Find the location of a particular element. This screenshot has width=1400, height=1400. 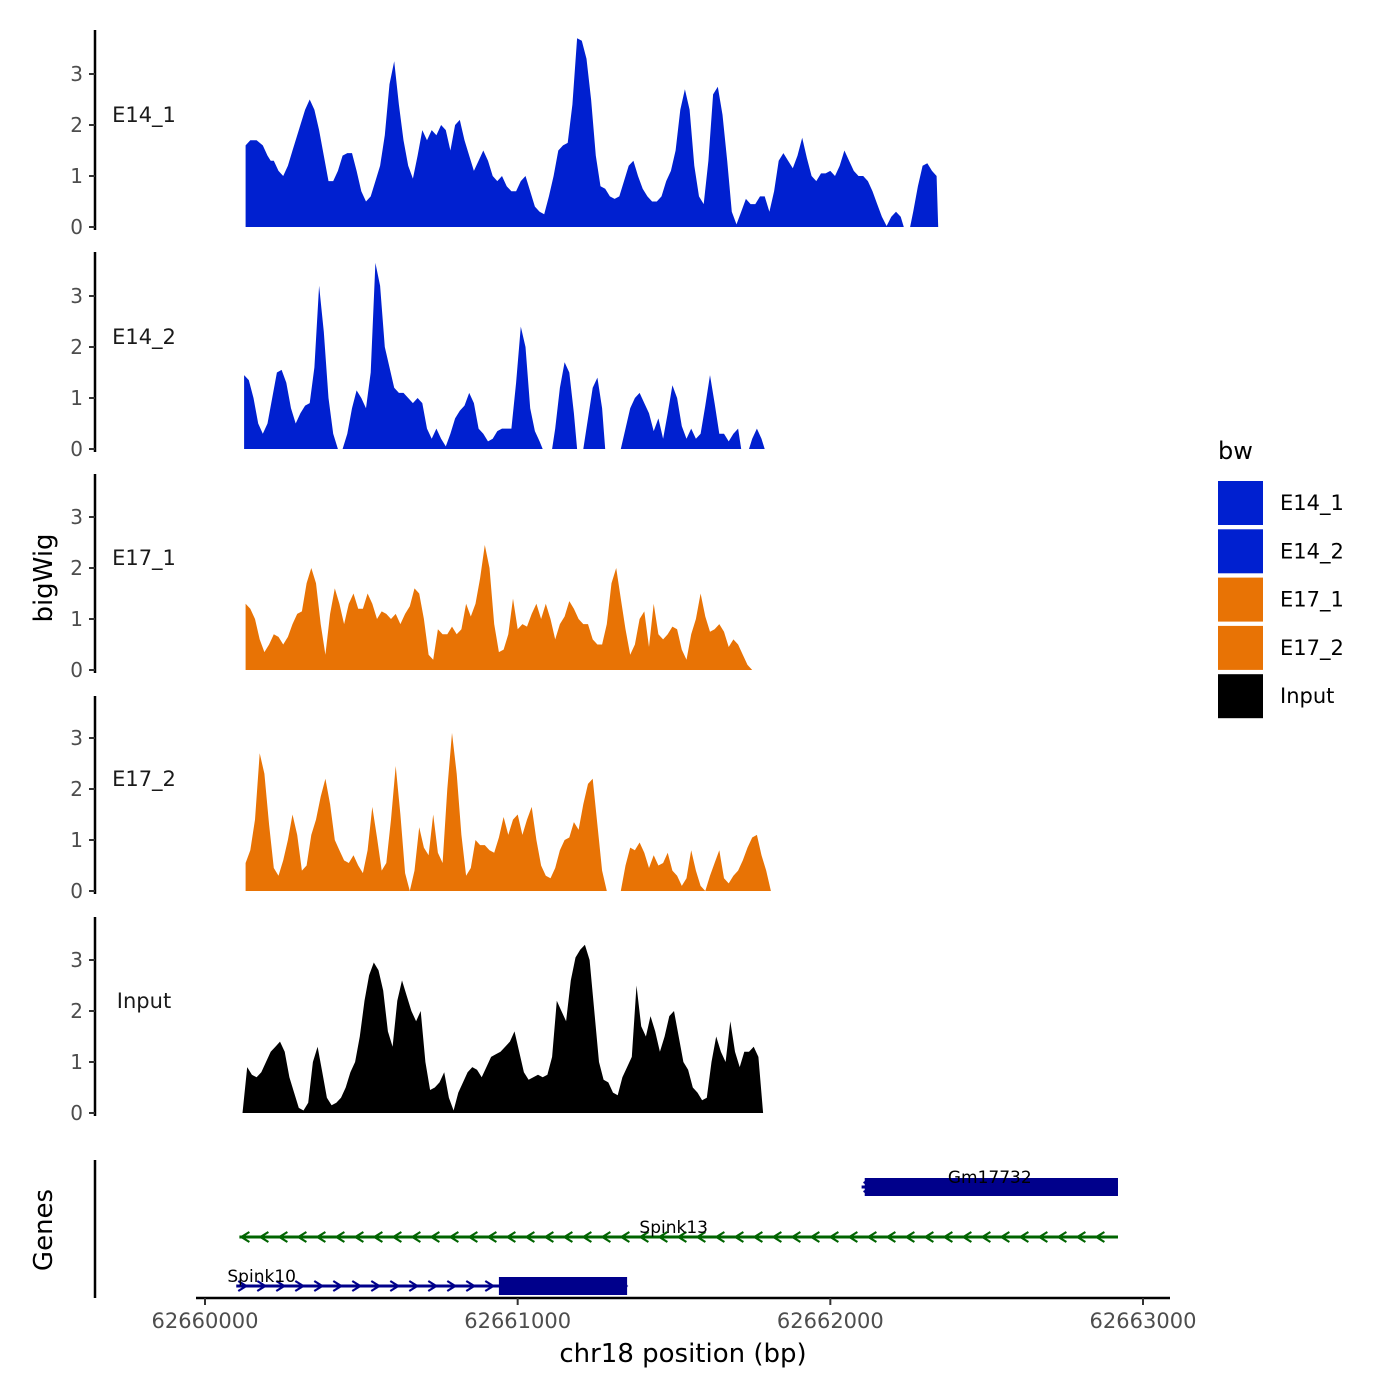

x-tick-label: 62661000 is located at coordinates (517, 1321).